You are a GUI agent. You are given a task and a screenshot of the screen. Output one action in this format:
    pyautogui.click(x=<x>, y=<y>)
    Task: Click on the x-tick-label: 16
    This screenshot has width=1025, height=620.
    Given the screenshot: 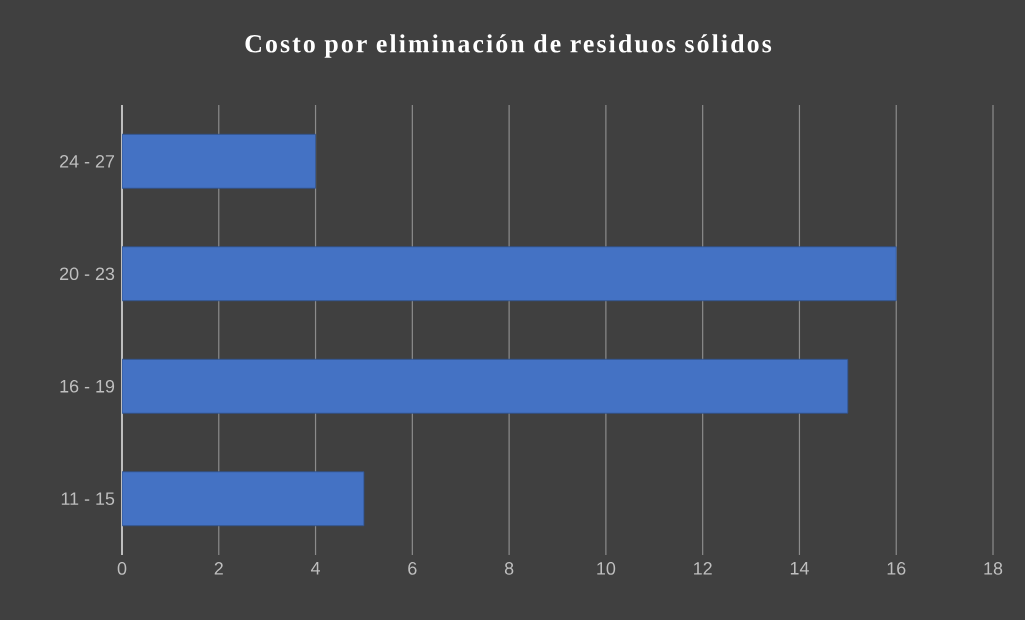 What is the action you would take?
    pyautogui.click(x=896, y=568)
    